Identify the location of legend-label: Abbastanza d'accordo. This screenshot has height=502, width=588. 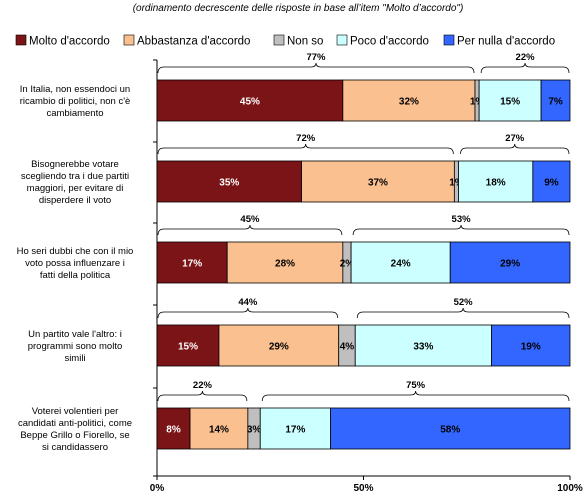
(193, 42).